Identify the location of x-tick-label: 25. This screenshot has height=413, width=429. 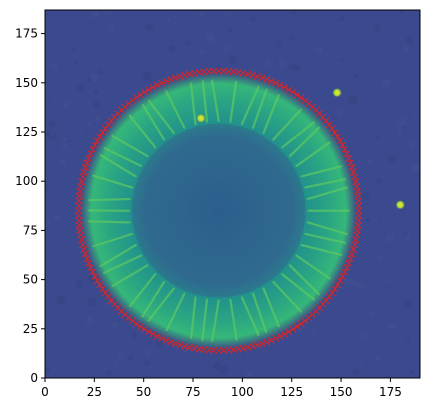
(94, 392).